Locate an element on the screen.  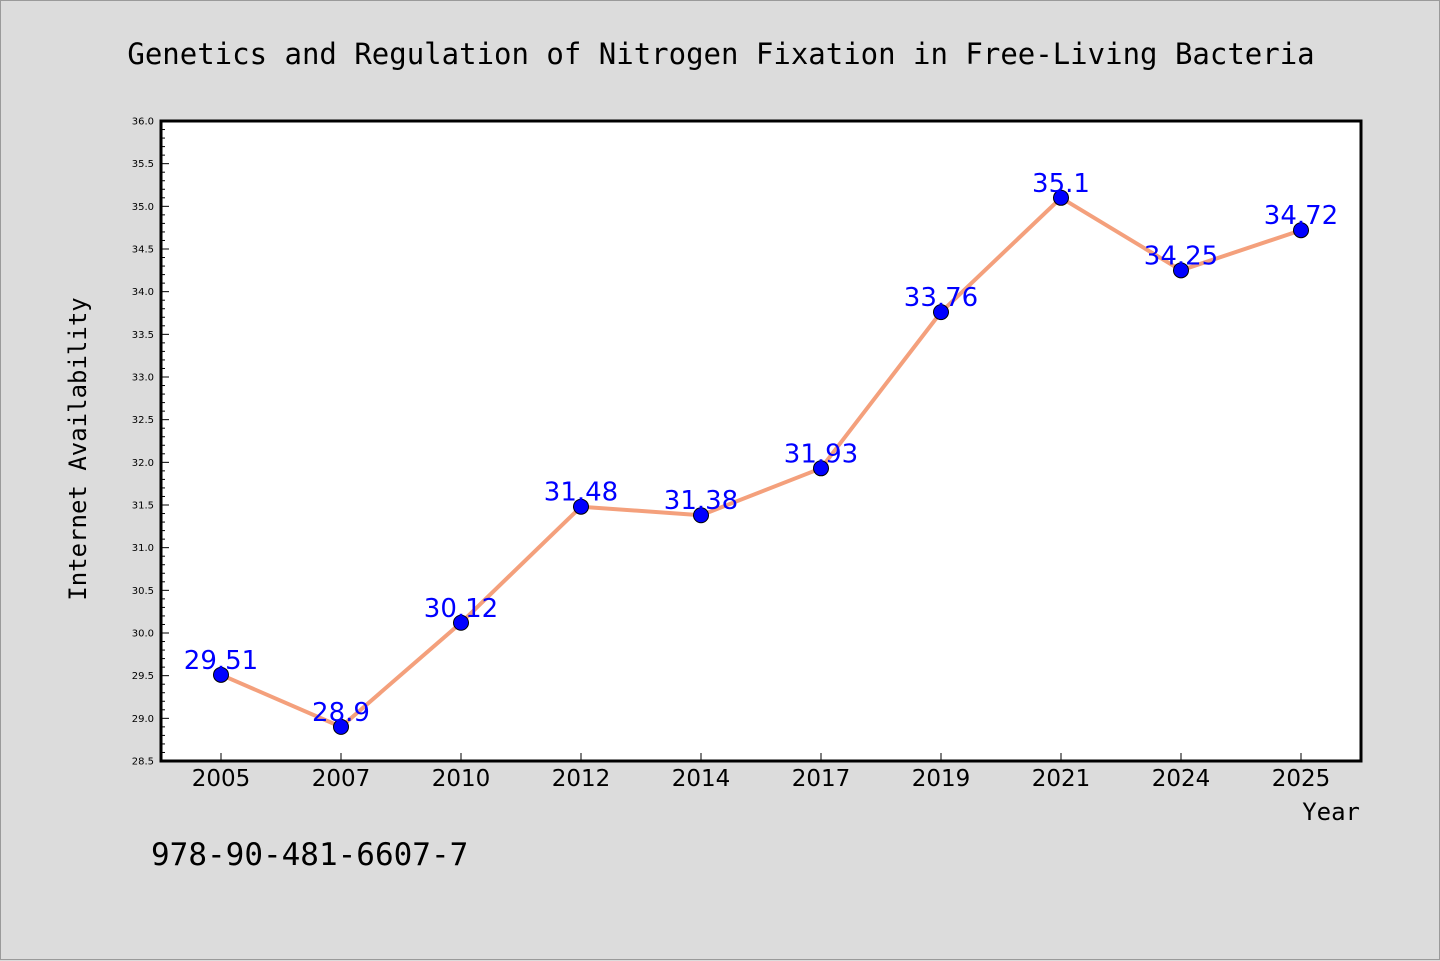
x-tick-label: 2012 is located at coordinates (581, 779).